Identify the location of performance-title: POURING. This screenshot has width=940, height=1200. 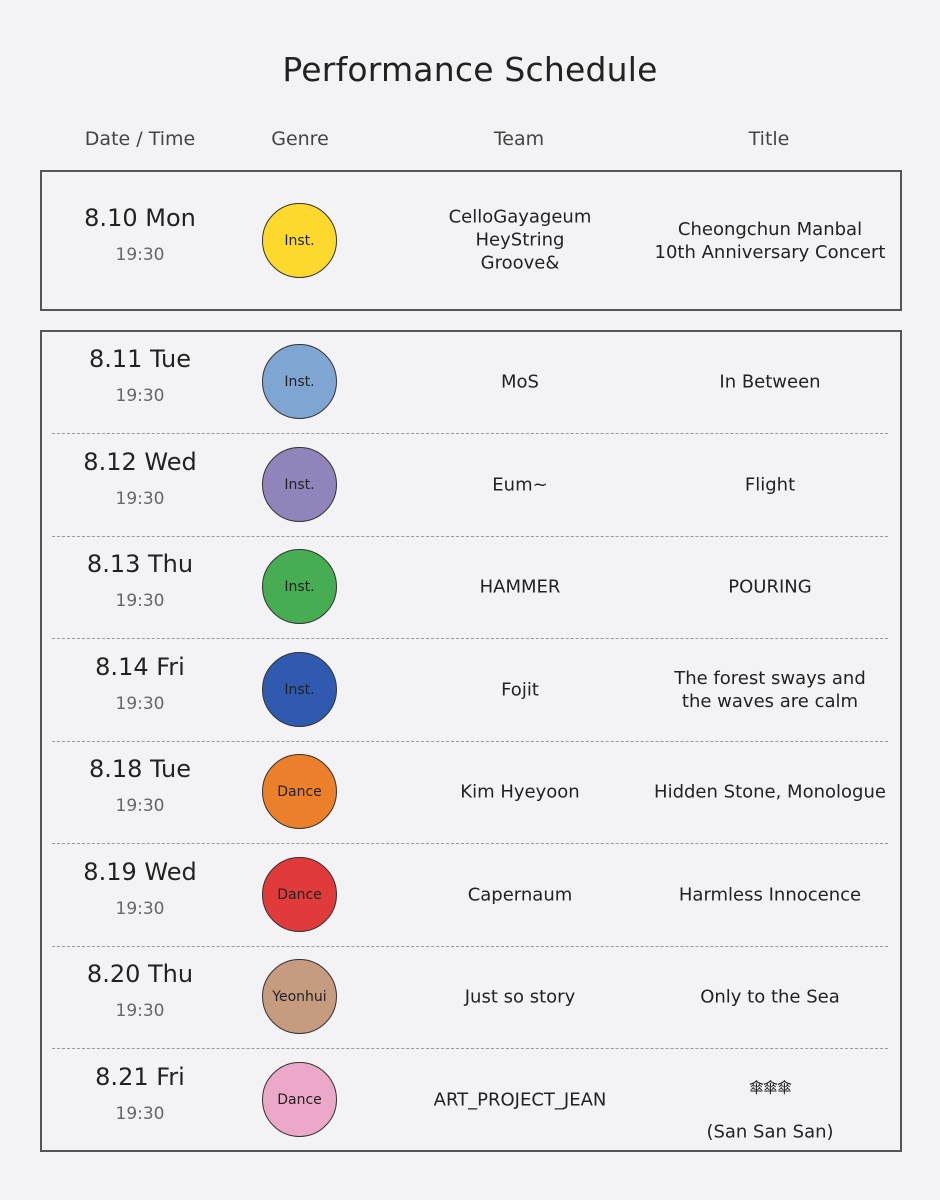
(770, 587).